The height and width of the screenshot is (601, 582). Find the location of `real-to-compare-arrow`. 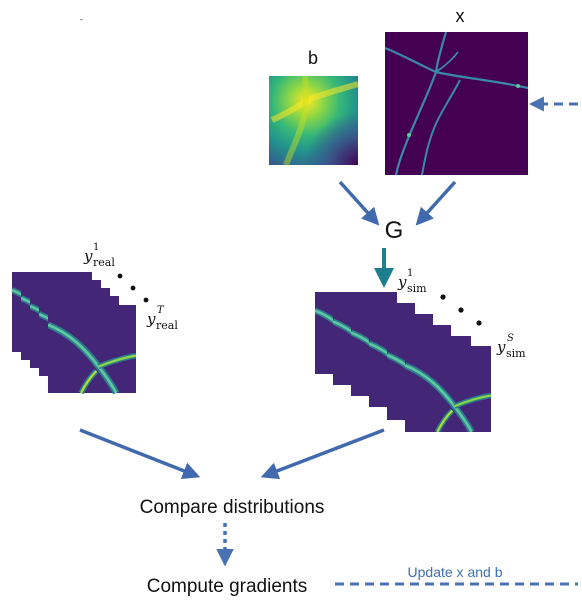

real-to-compare-arrow is located at coordinates (140, 454).